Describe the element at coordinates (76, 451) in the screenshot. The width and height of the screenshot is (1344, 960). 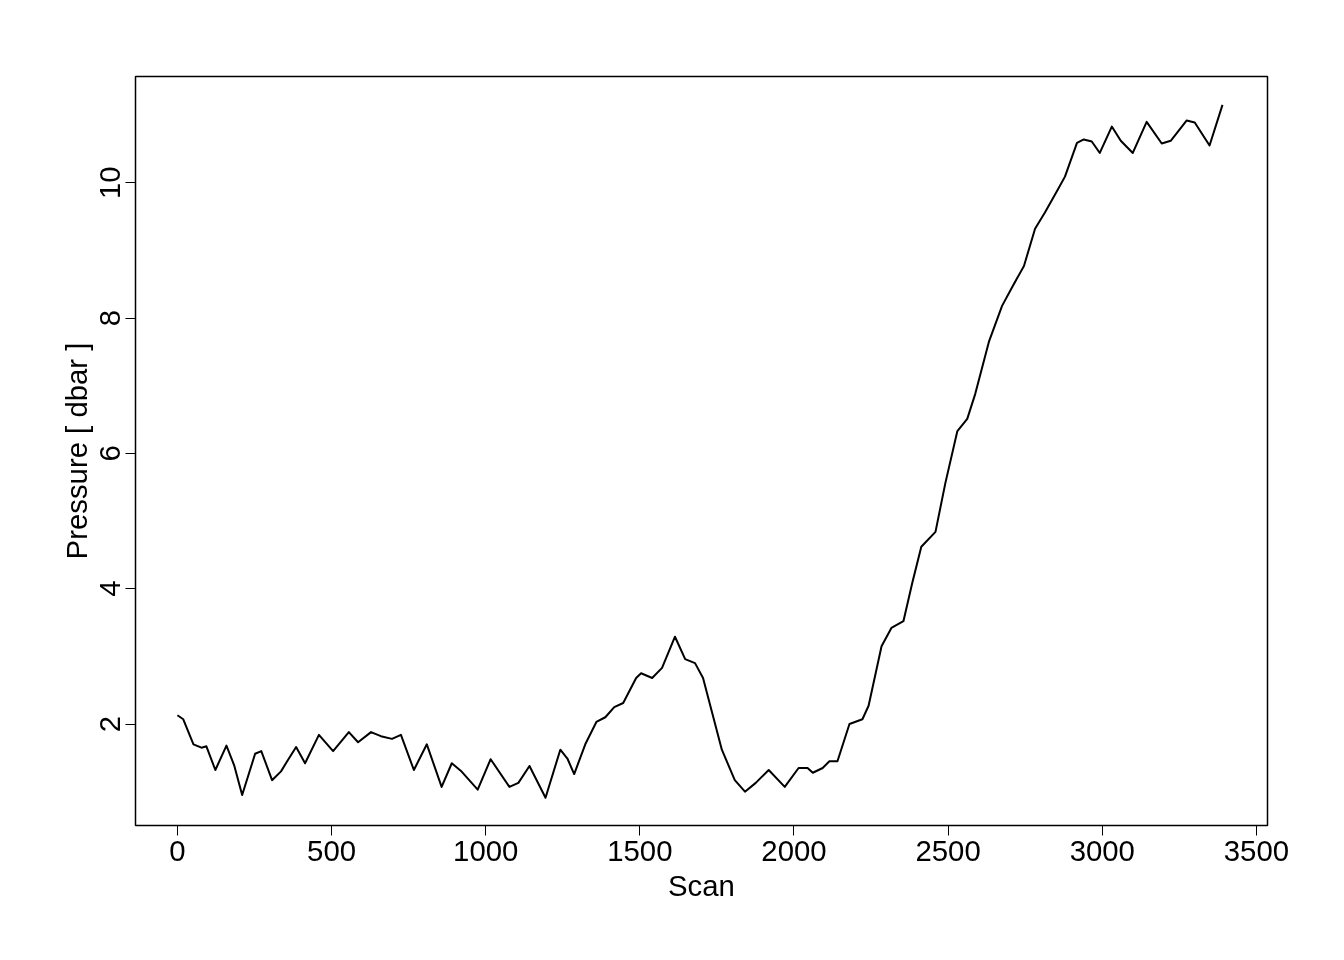
I see `y-axis-title: Pressure [ dbar ]` at that location.